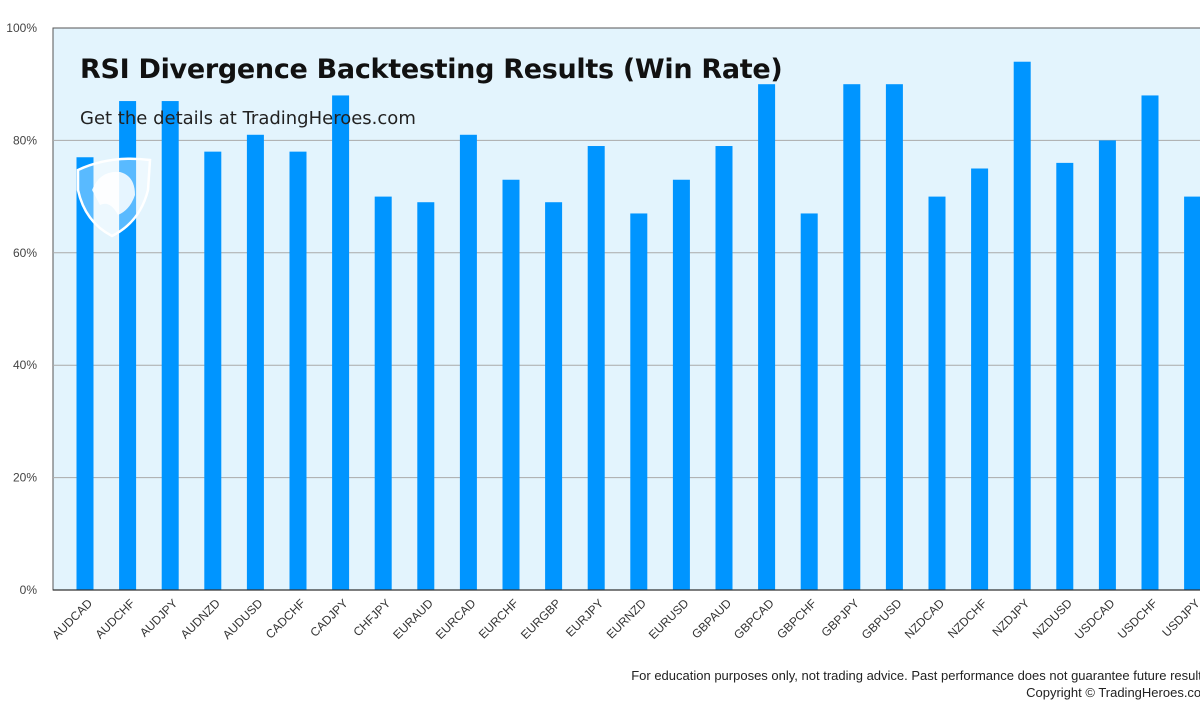  What do you see at coordinates (371, 617) in the screenshot?
I see `x-tick-label: CHFJPY` at bounding box center [371, 617].